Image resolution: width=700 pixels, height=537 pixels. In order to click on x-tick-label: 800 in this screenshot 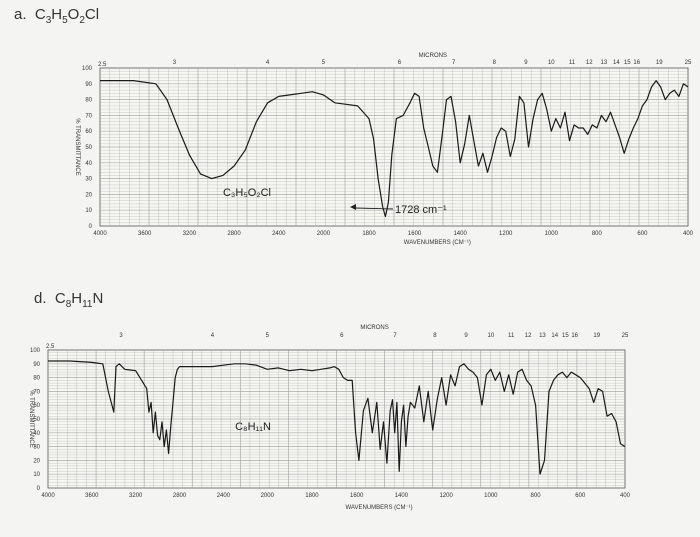, I will do `click(597, 234)`.